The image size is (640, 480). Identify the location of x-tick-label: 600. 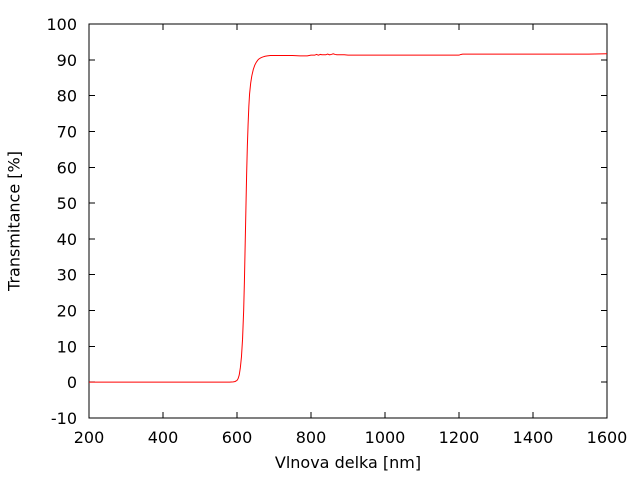
(237, 437).